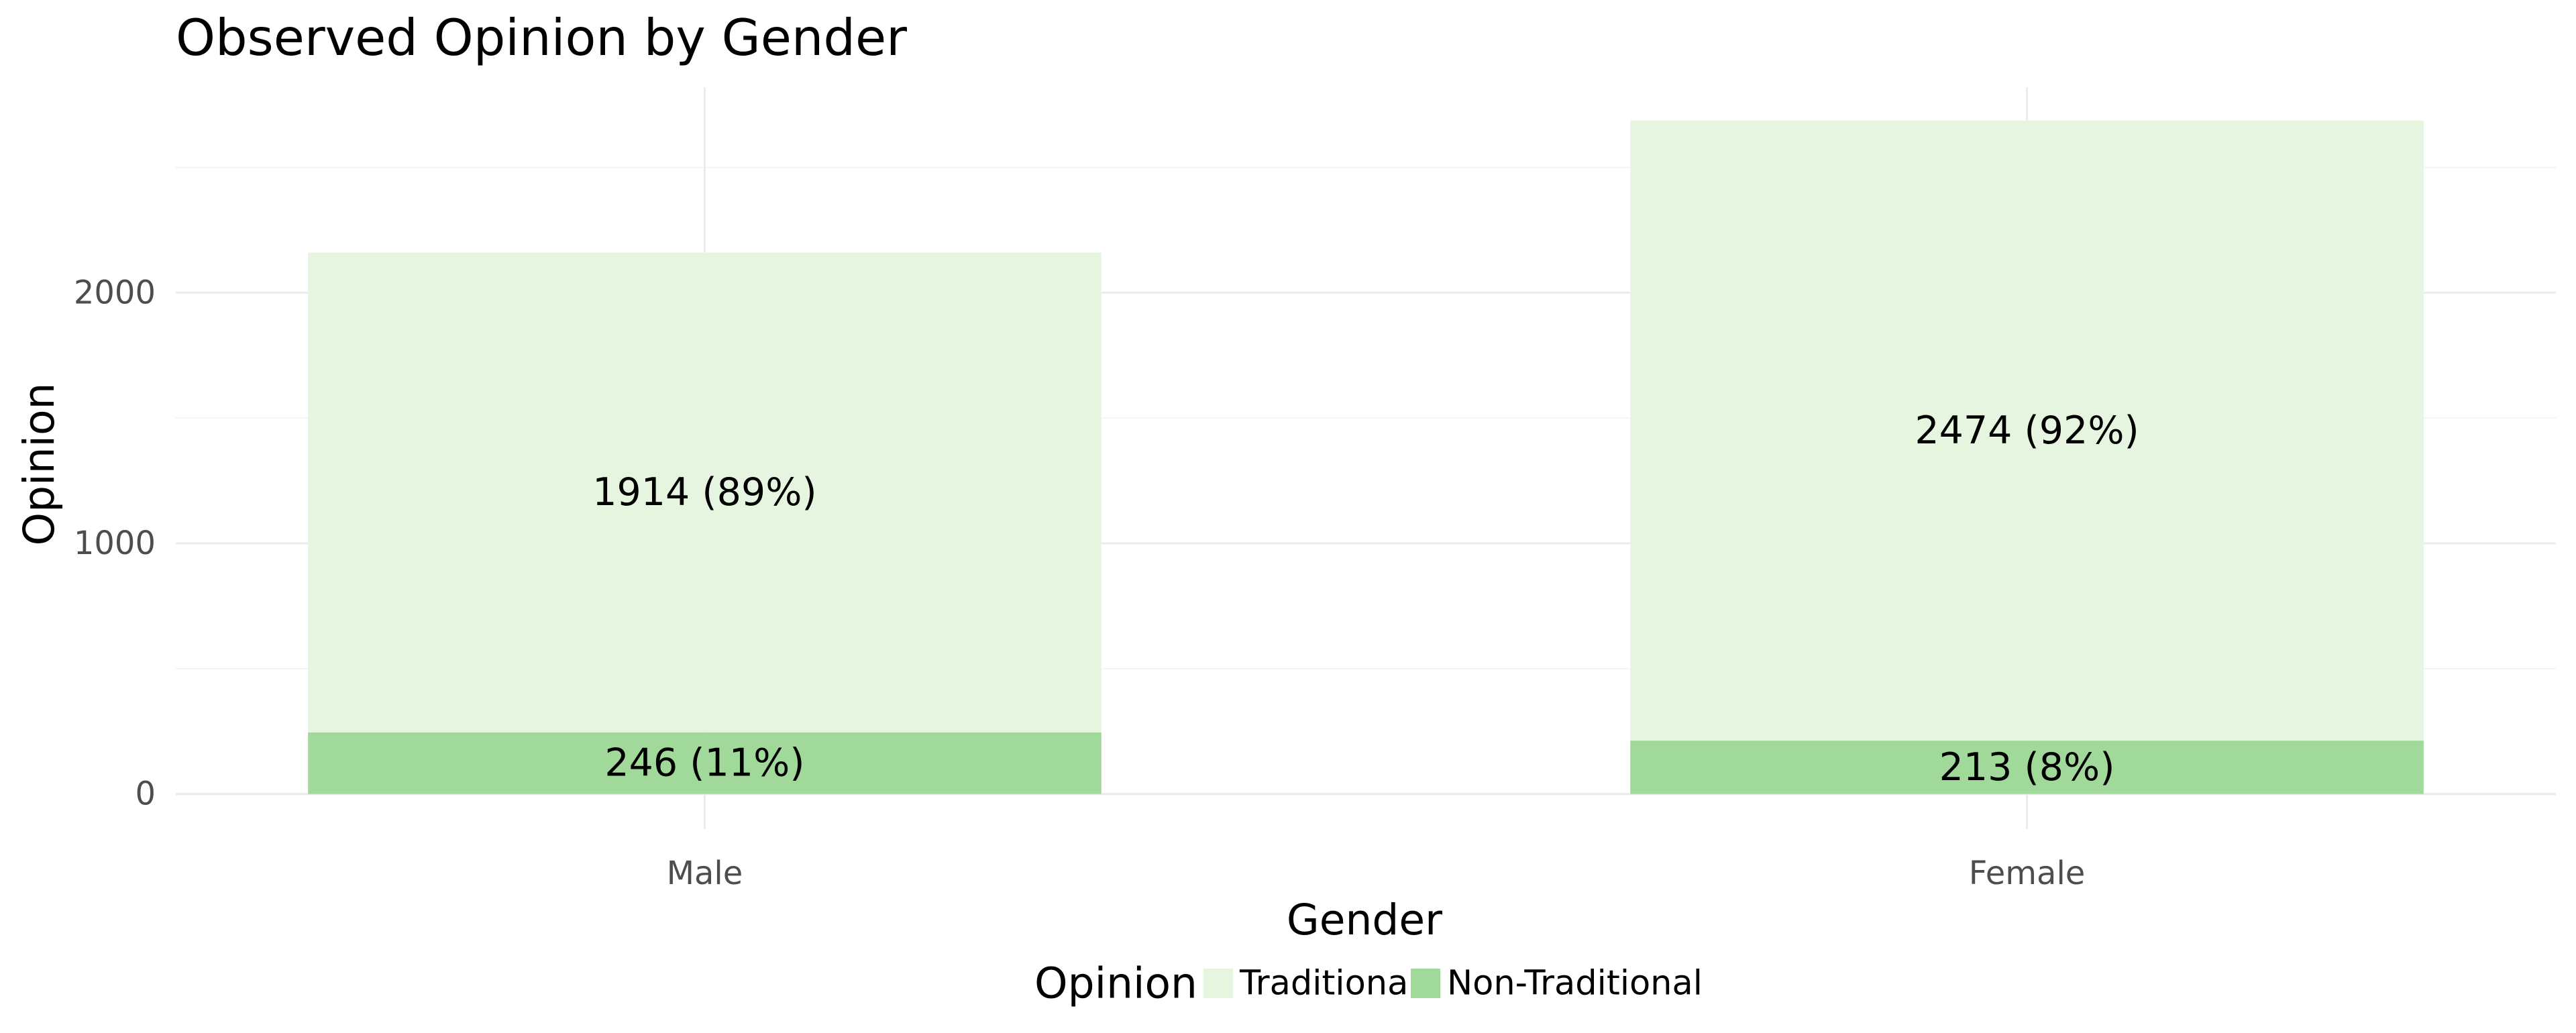  I want to click on bar-non-traditional-male, so click(705, 763).